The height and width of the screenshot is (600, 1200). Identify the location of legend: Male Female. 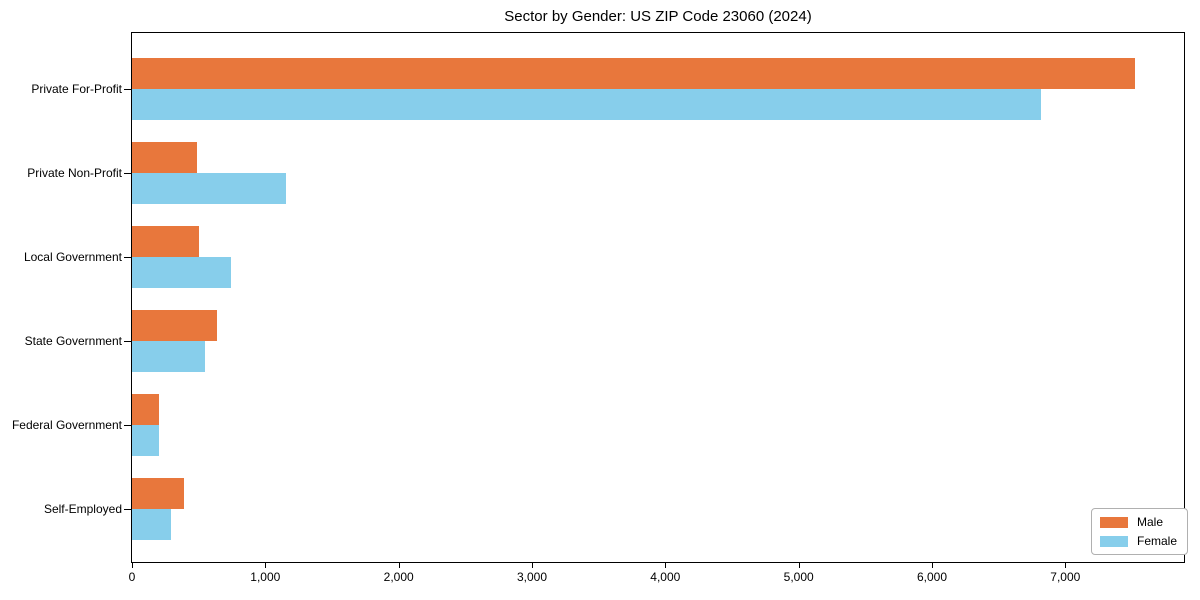
(1140, 531).